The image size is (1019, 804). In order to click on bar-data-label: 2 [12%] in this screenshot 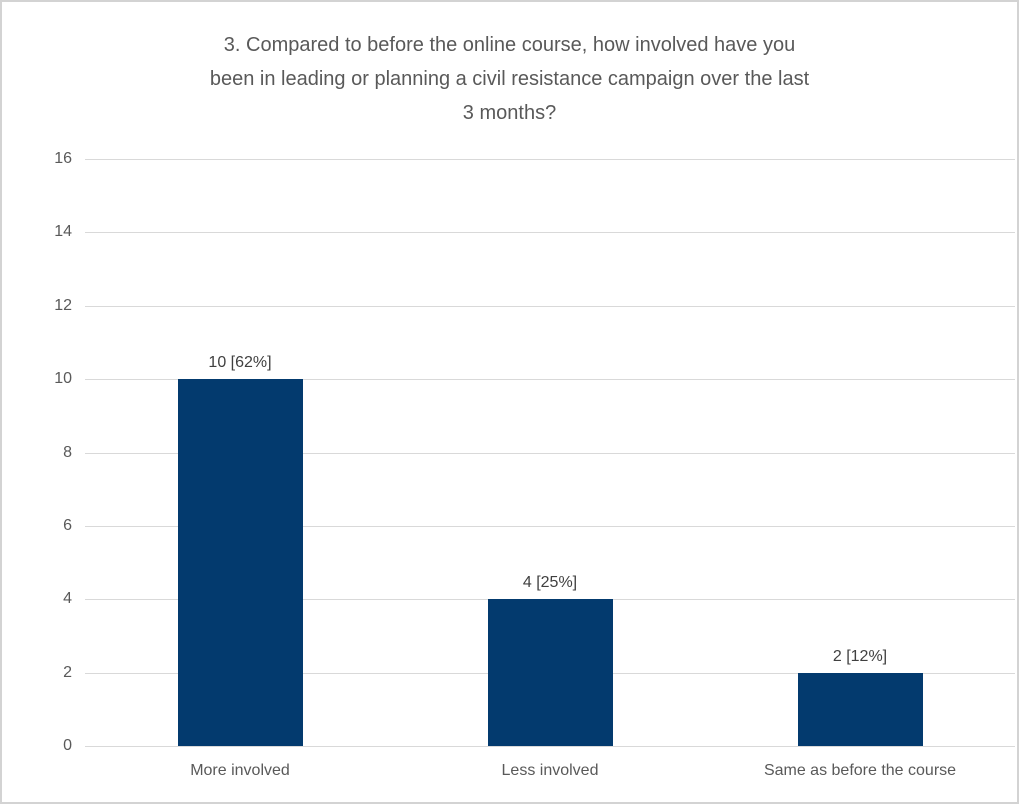, I will do `click(860, 656)`.